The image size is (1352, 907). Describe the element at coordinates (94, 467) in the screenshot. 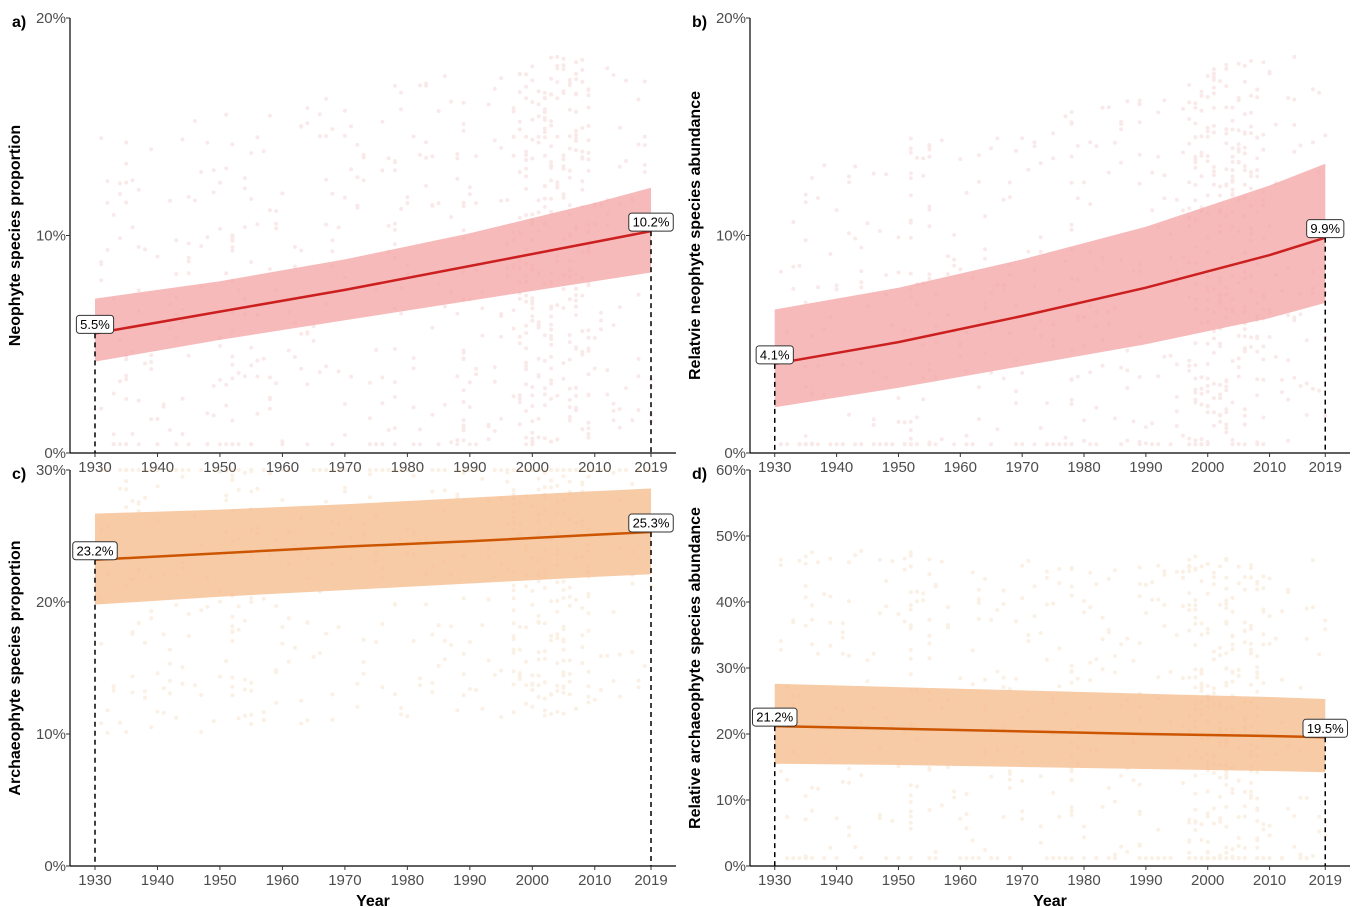

I see `x-tick-label: 1930` at that location.